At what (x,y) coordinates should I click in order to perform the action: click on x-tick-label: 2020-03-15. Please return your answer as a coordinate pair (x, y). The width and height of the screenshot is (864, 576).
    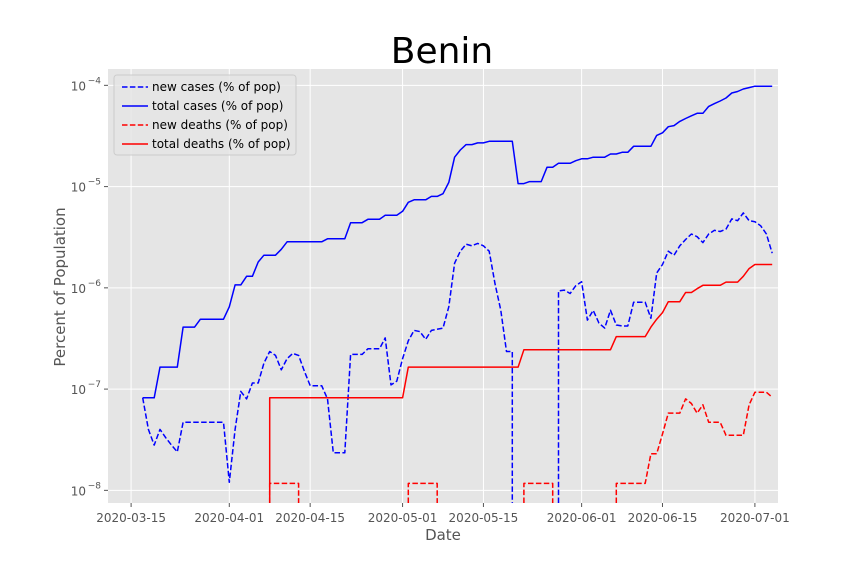
    Looking at the image, I should click on (131, 518).